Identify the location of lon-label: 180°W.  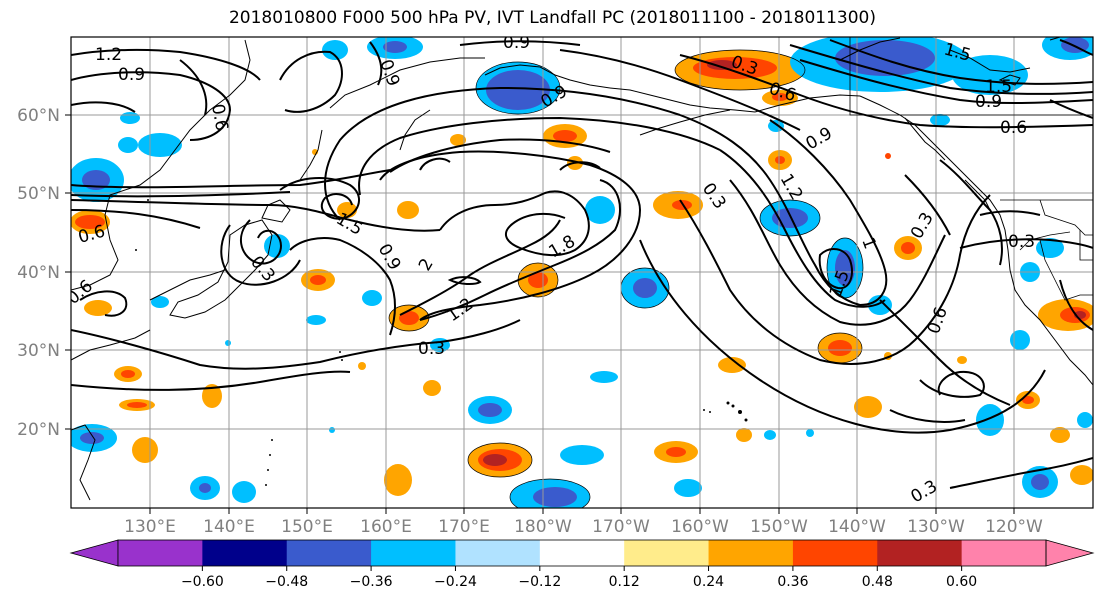
(543, 527).